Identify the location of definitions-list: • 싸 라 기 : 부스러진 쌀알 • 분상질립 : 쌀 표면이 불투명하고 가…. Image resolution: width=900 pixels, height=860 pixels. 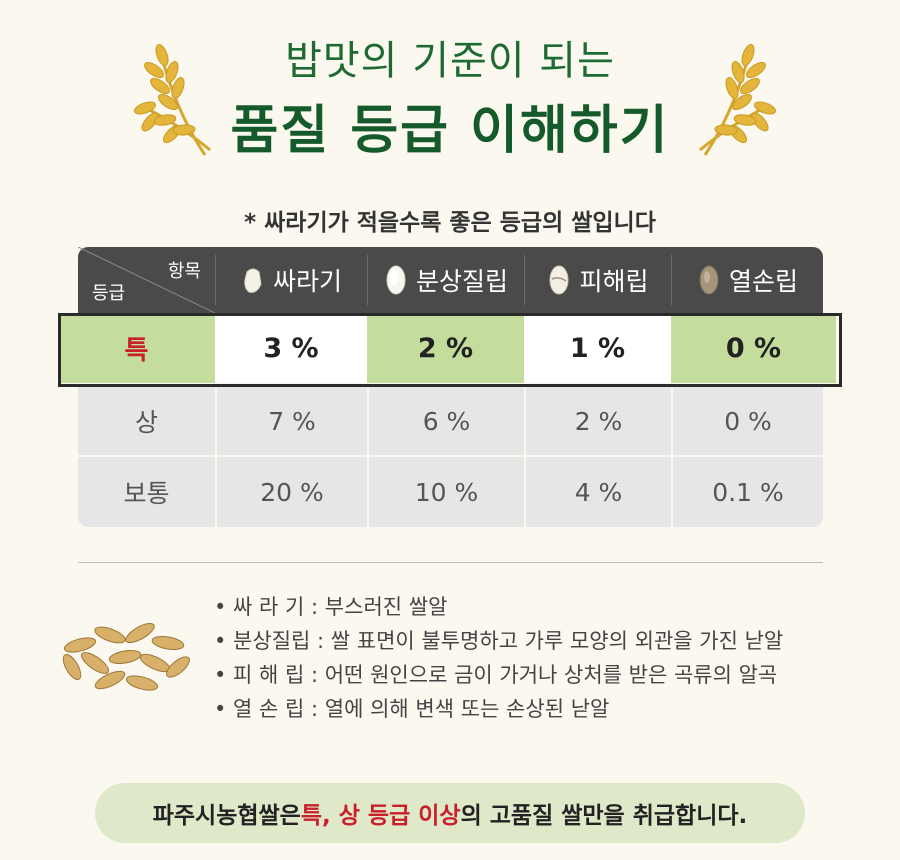
(534, 658).